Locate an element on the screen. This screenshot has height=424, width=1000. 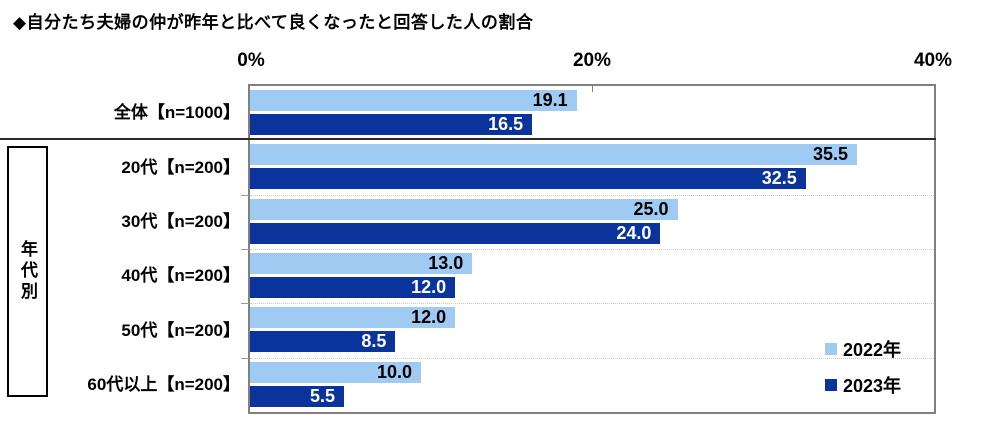
bar-2022: 13.0 is located at coordinates (361, 263).